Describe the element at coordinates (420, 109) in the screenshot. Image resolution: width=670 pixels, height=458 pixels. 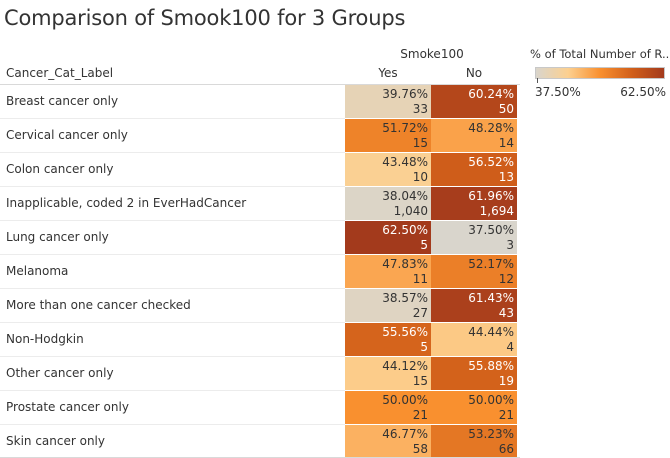
I see `cell-count: 33` at that location.